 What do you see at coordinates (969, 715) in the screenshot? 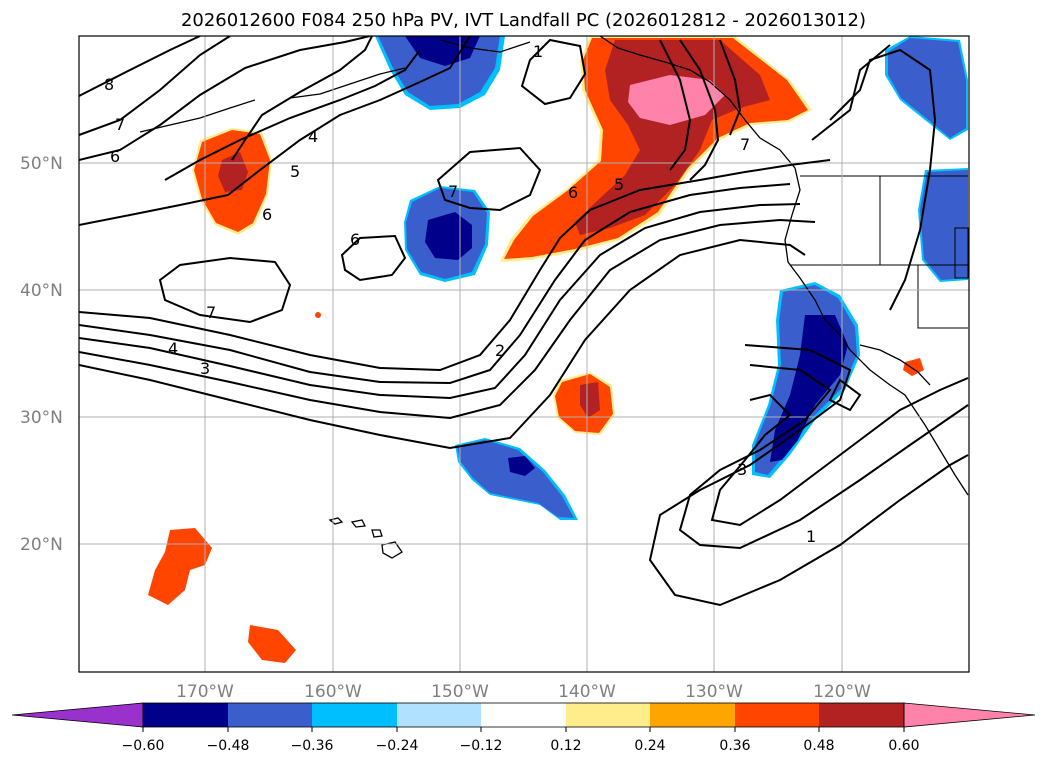
I see `colorbar-extend-max` at bounding box center [969, 715].